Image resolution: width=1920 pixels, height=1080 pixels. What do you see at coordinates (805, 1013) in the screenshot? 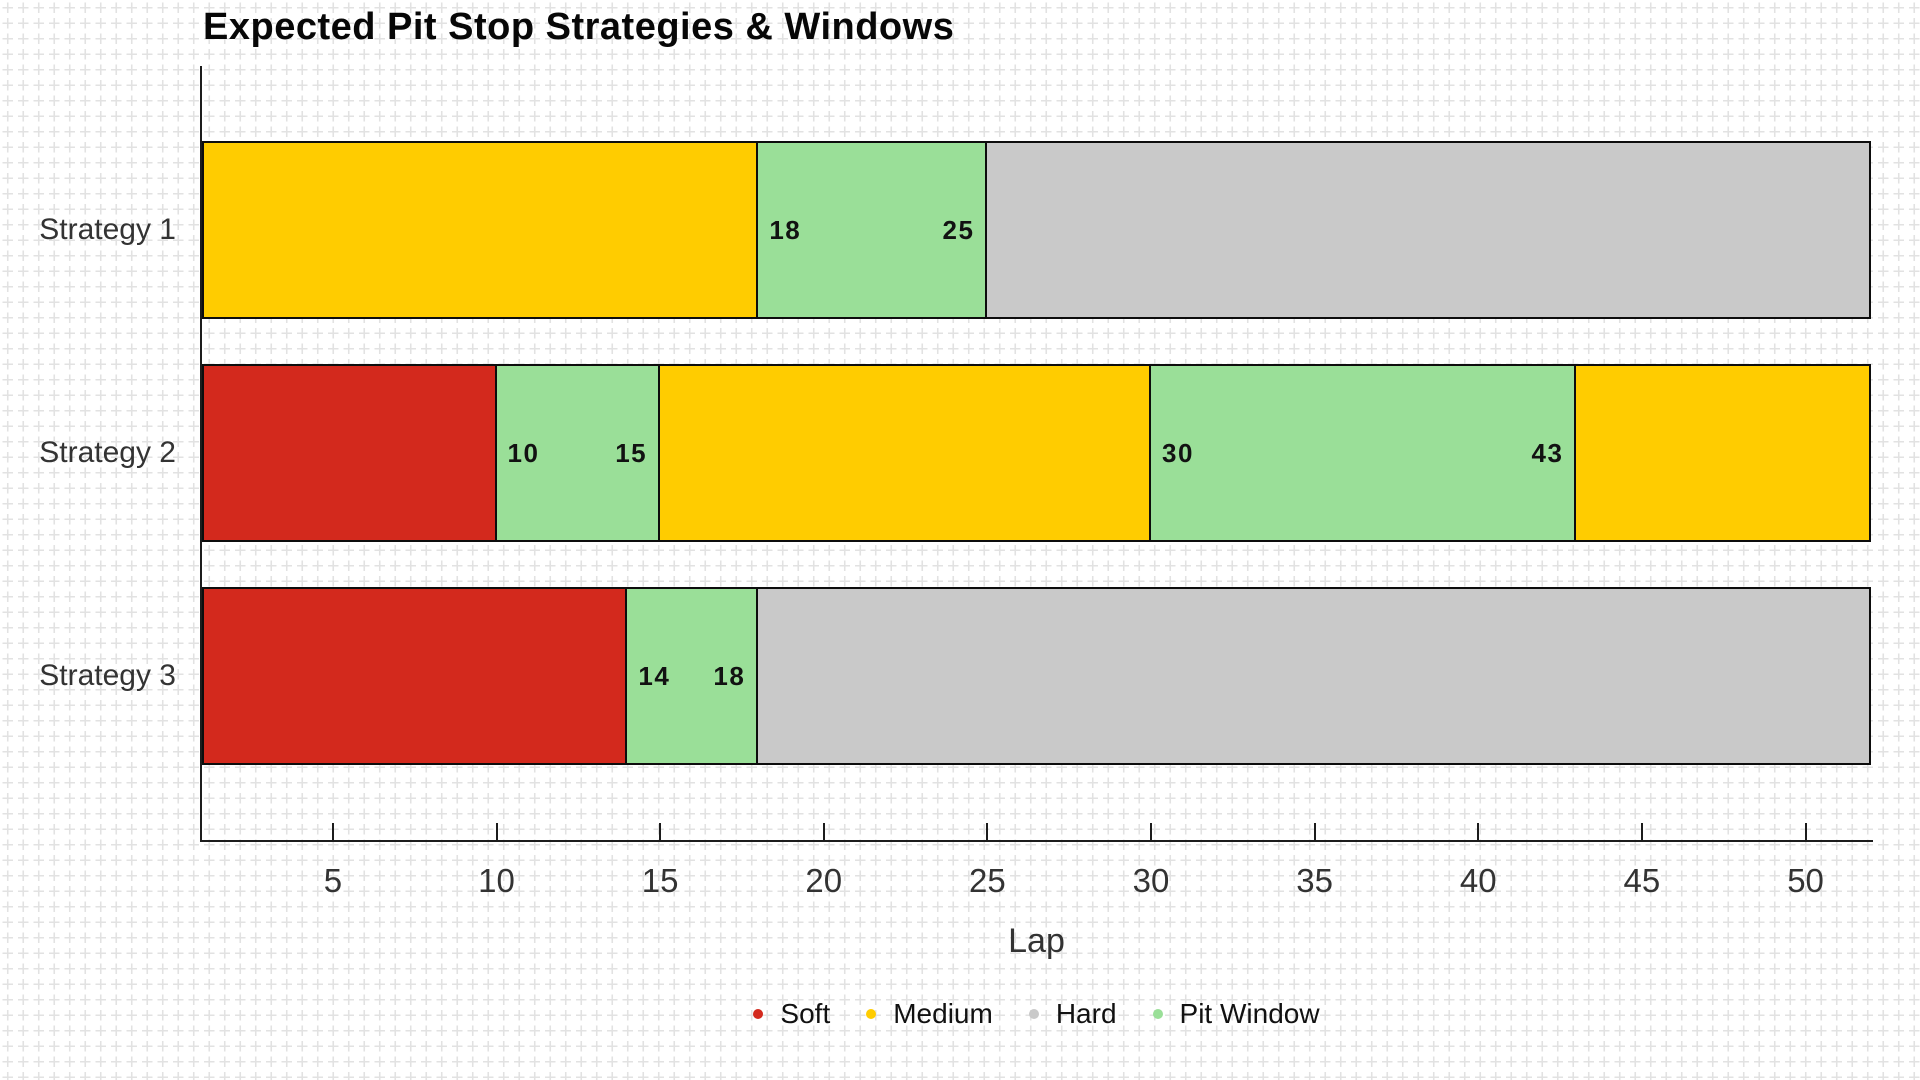
I see `legend-label: Soft` at bounding box center [805, 1013].